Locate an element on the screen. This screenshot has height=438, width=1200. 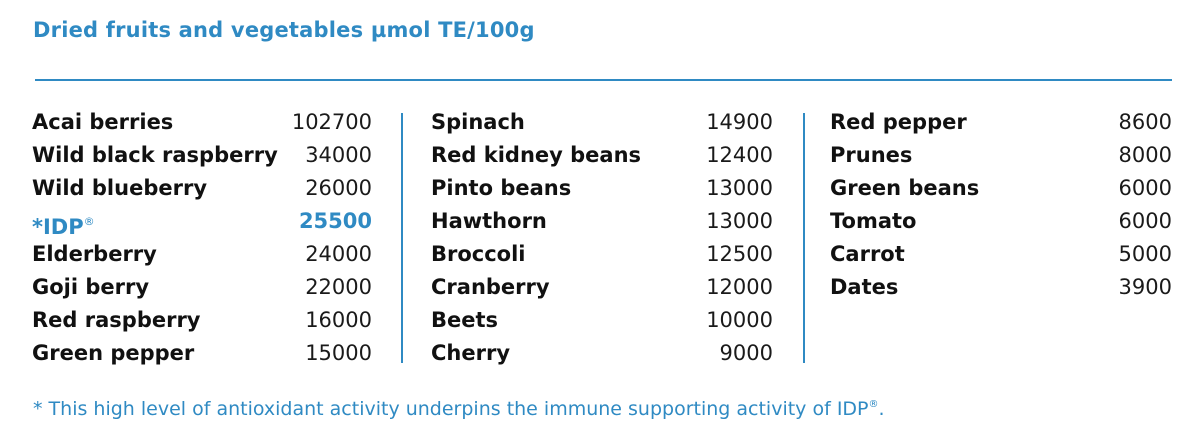
item-name: Wild black raspberry is located at coordinates (155, 155).